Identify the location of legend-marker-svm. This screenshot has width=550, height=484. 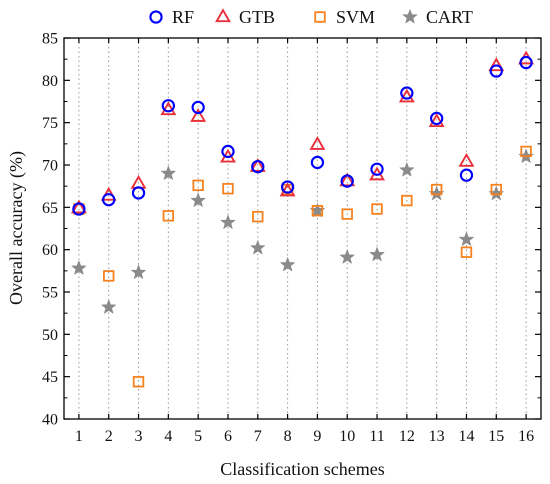
(320, 17).